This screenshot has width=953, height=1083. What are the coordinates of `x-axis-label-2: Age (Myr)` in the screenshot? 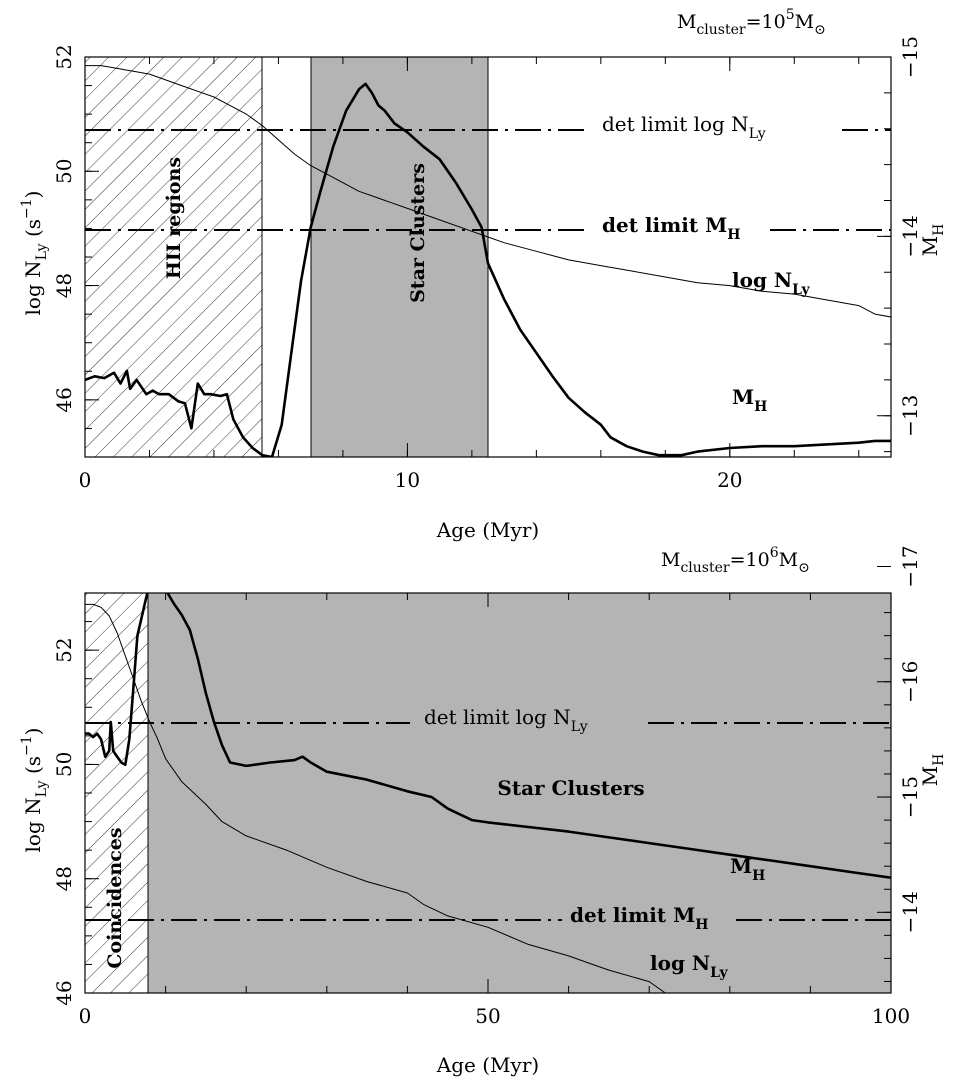 It's located at (487, 1065).